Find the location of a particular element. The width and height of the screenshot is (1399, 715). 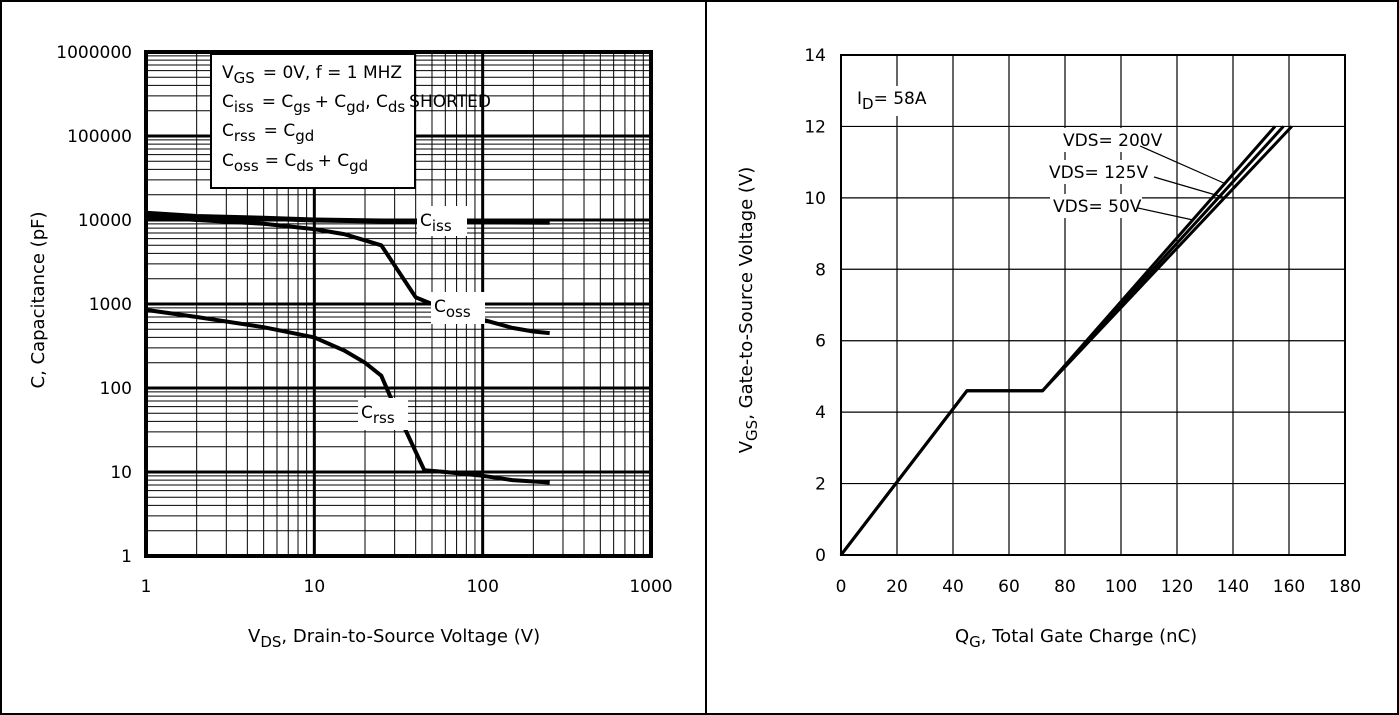

drain-current-annotation: ID= 58A is located at coordinates (898, 101).